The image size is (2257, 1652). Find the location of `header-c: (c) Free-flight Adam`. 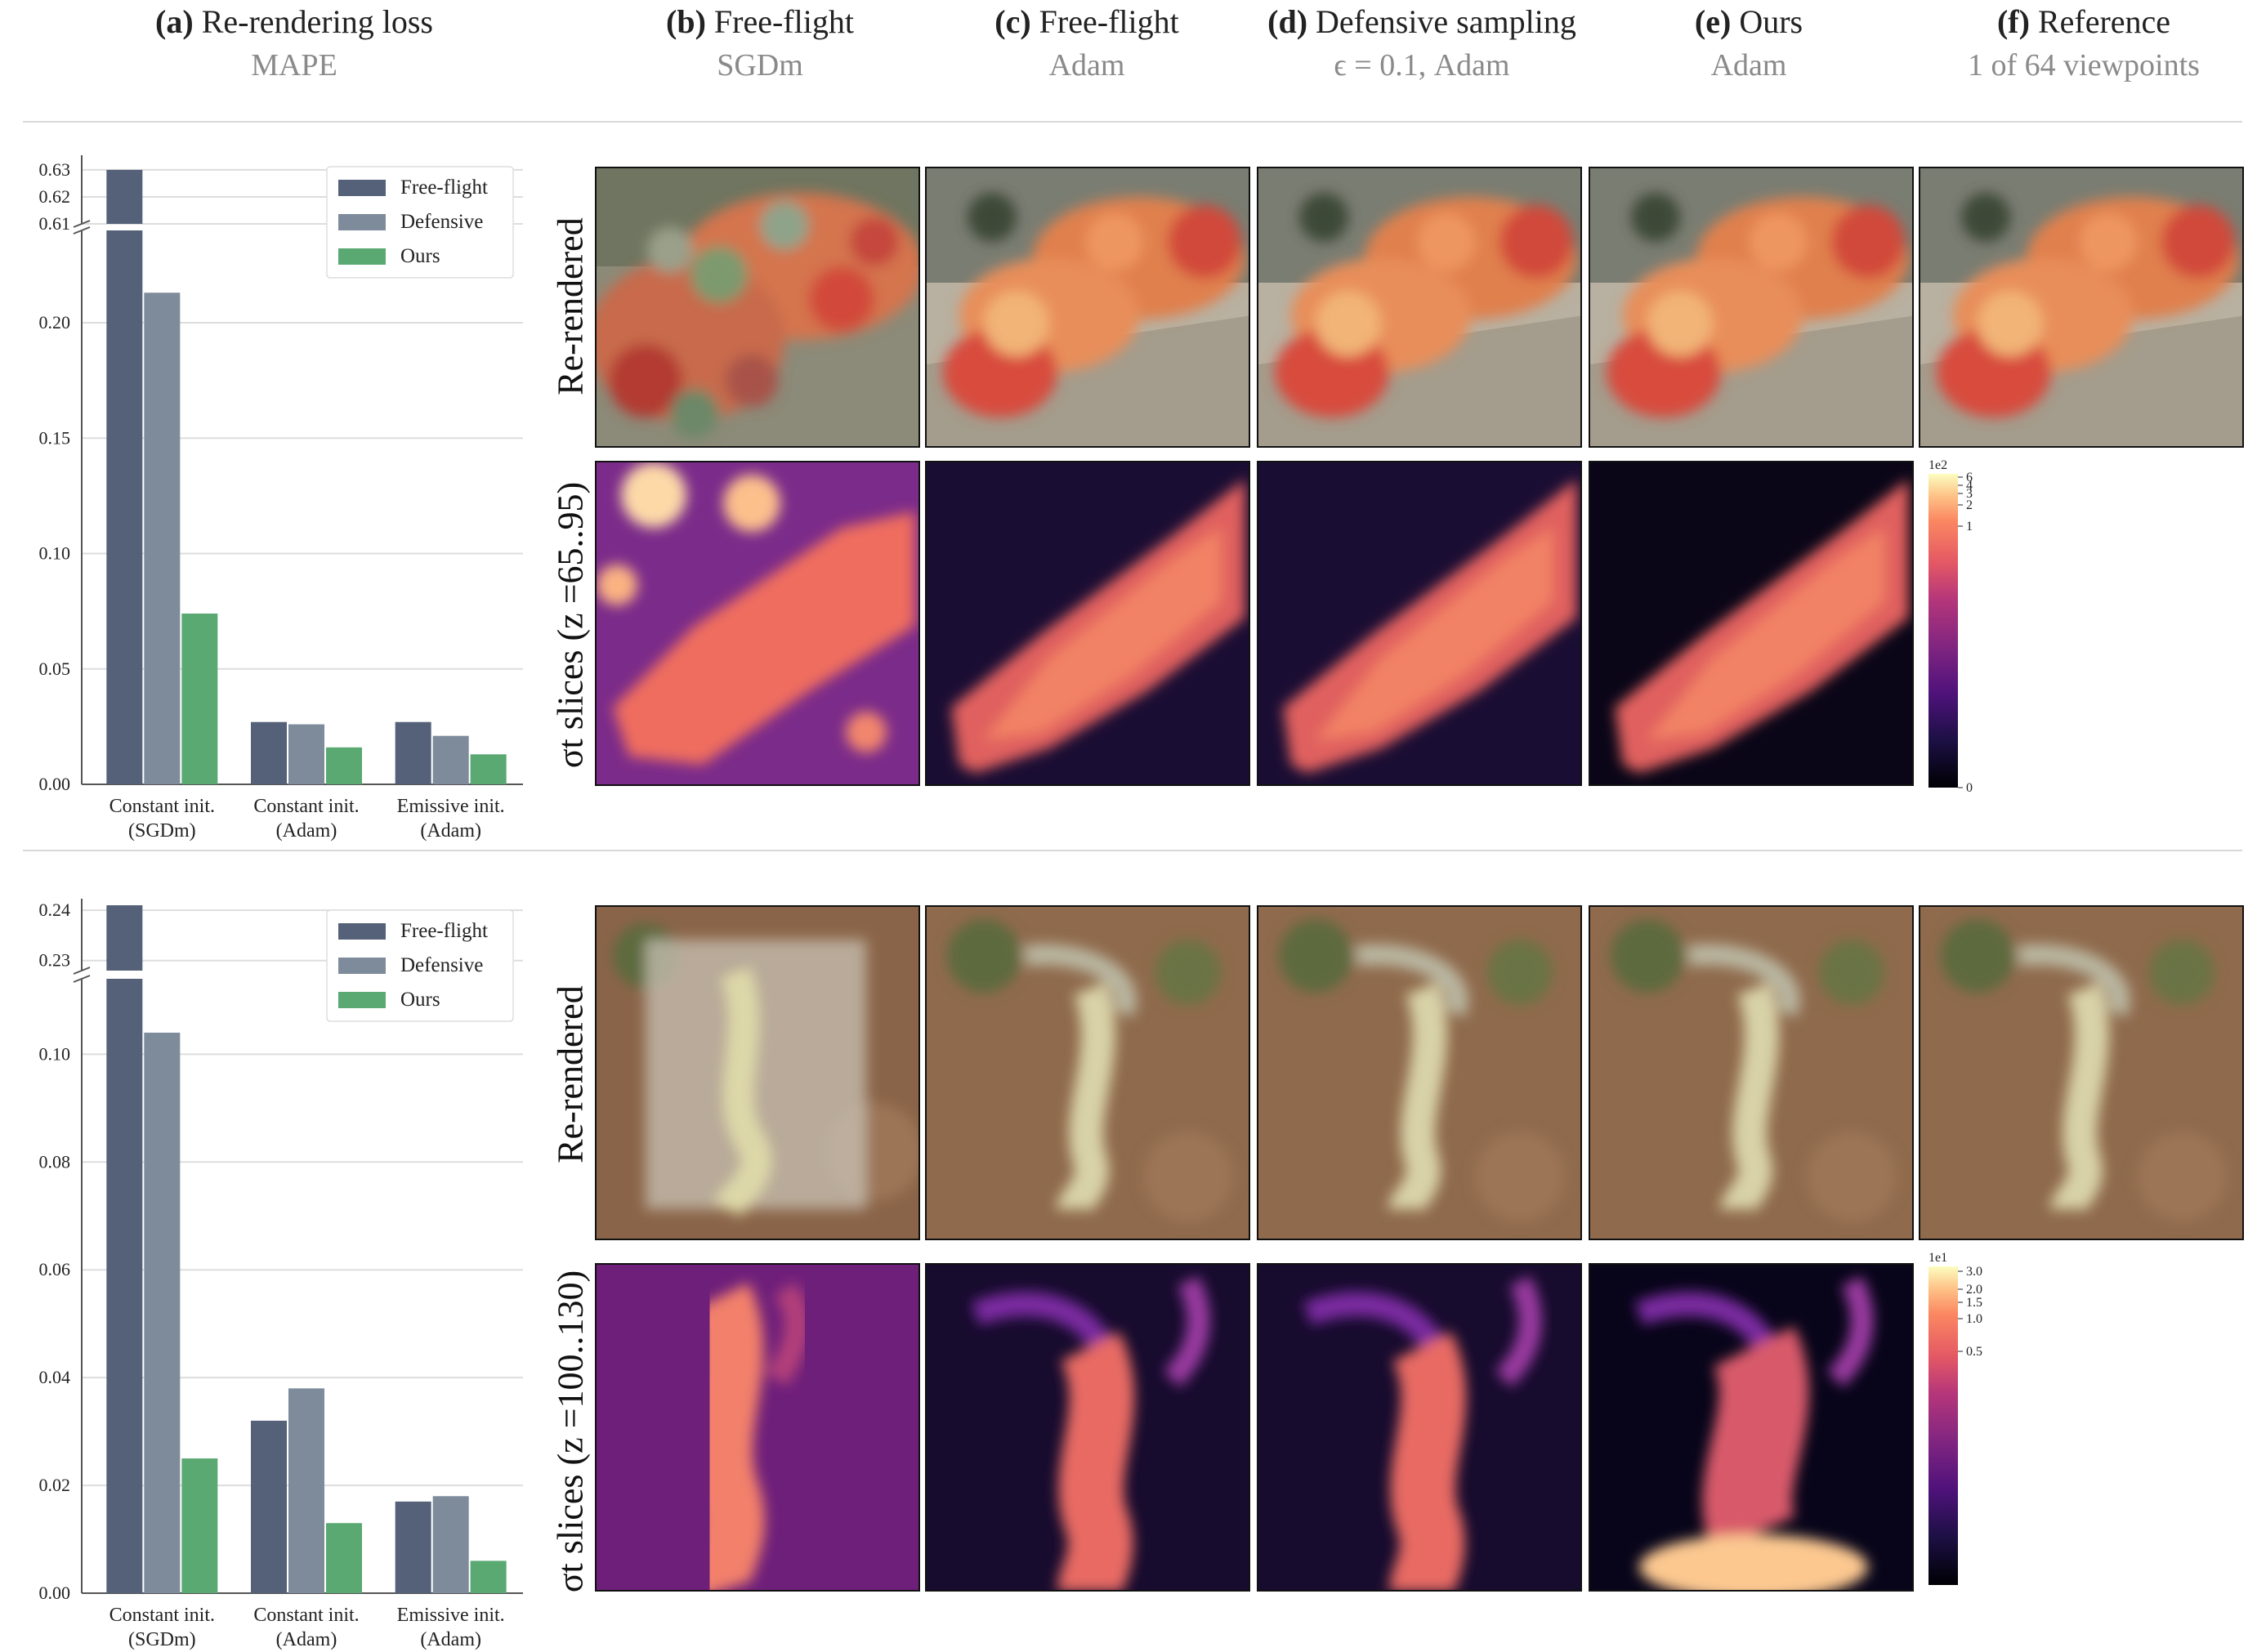

header-c: (c) Free-flight Adam is located at coordinates (1086, 49).